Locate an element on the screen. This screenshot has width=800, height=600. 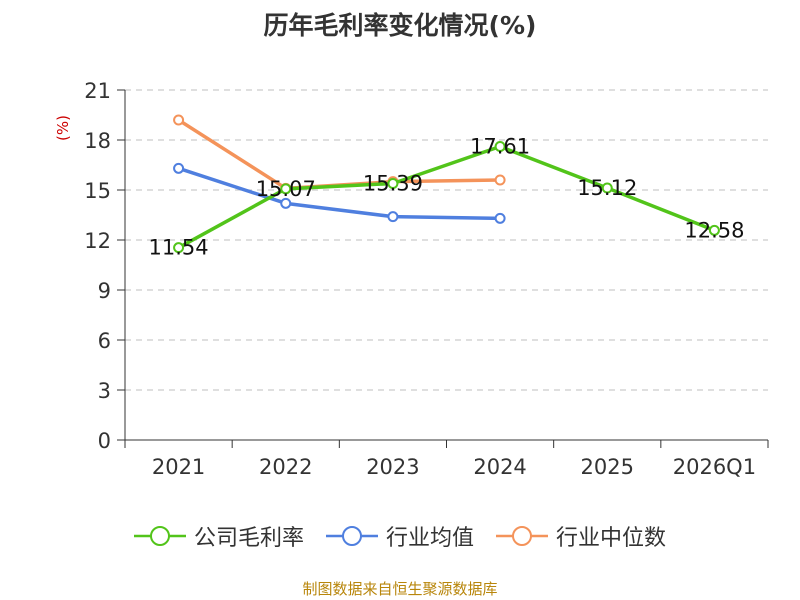
data-label: 17.61 is located at coordinates (500, 147).